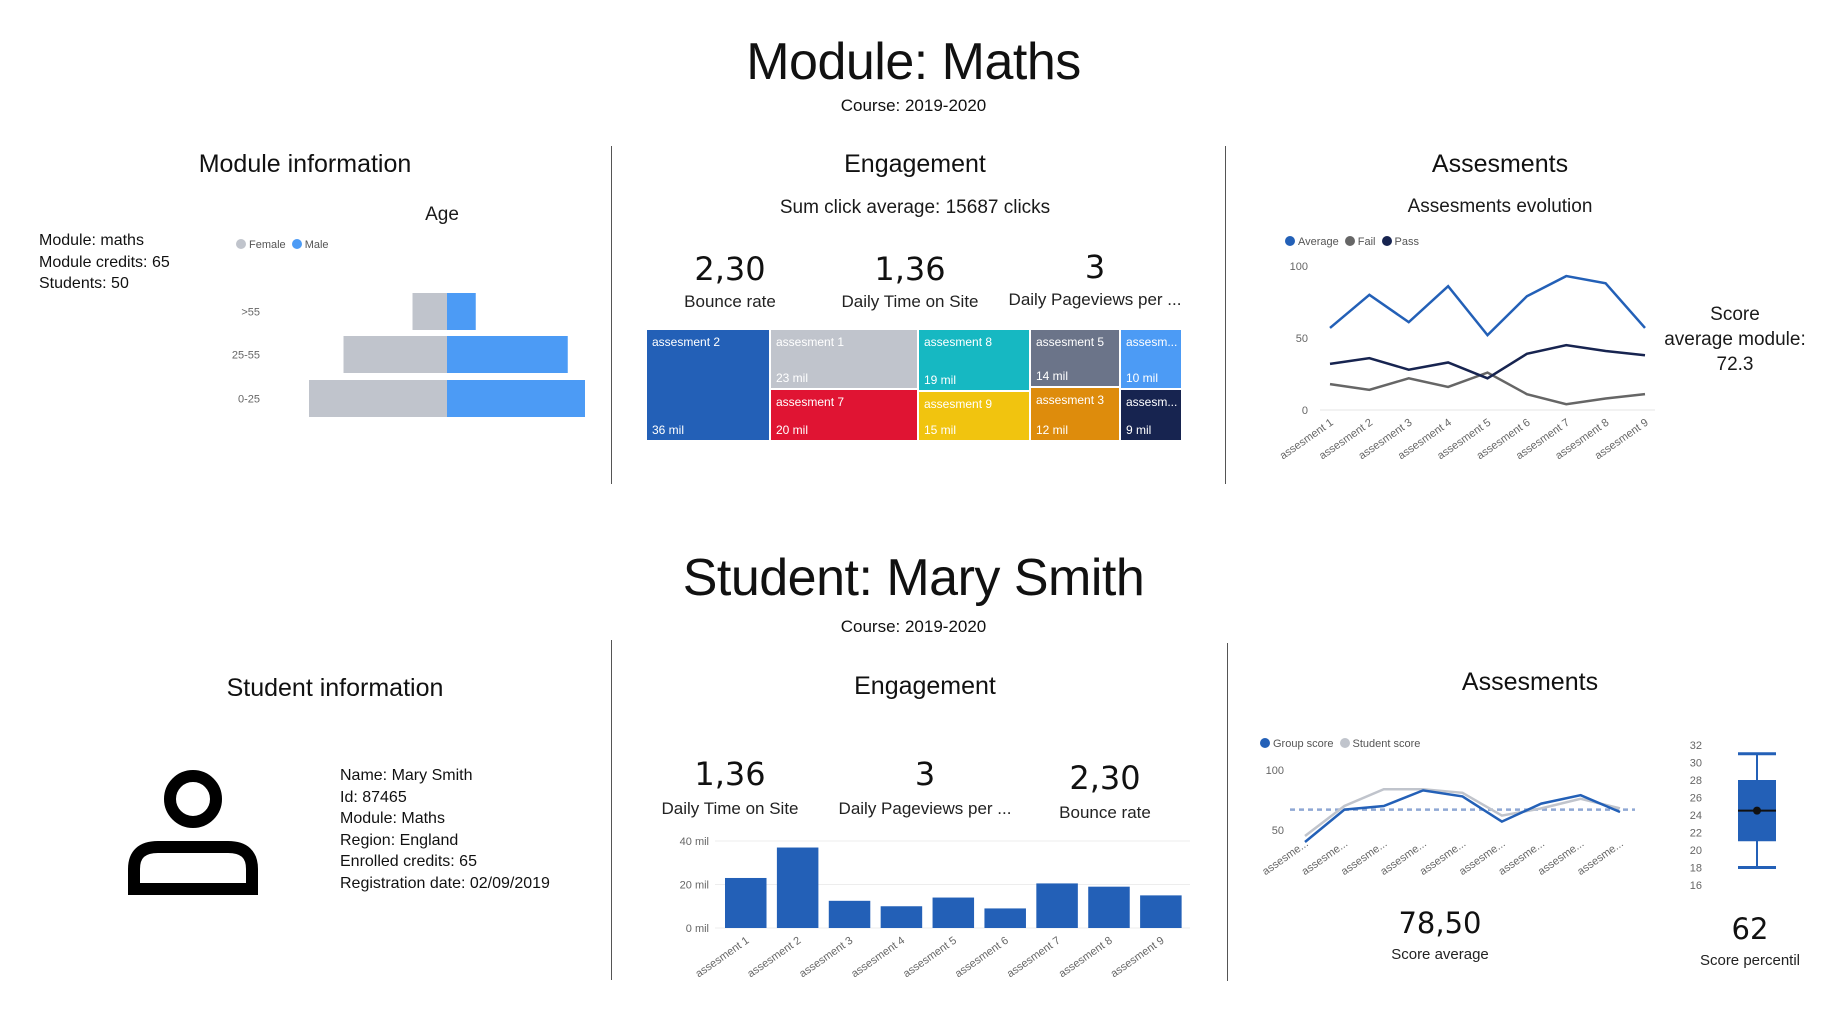  What do you see at coordinates (1487, 388) in the screenshot?
I see `series-line-fail` at bounding box center [1487, 388].